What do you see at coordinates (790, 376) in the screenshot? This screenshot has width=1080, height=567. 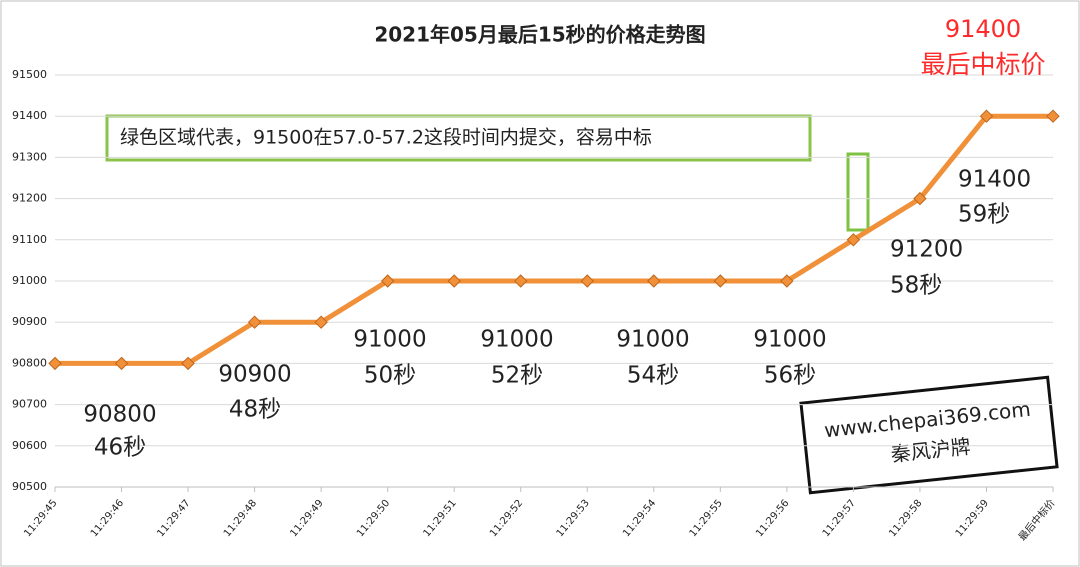 I see `annotation: 56秒` at bounding box center [790, 376].